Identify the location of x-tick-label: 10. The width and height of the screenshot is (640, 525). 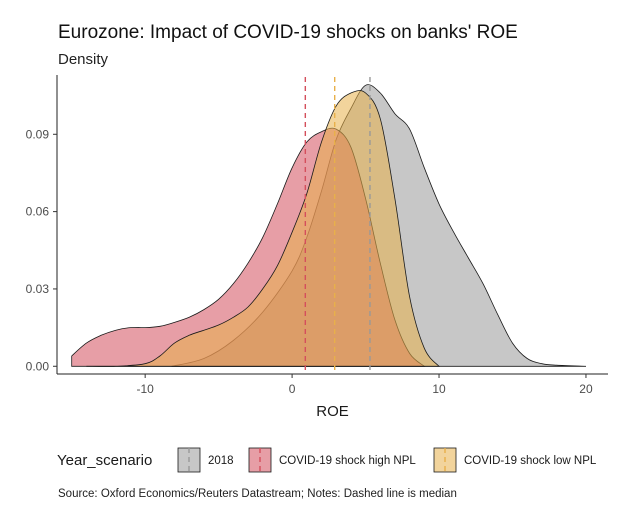
(439, 389).